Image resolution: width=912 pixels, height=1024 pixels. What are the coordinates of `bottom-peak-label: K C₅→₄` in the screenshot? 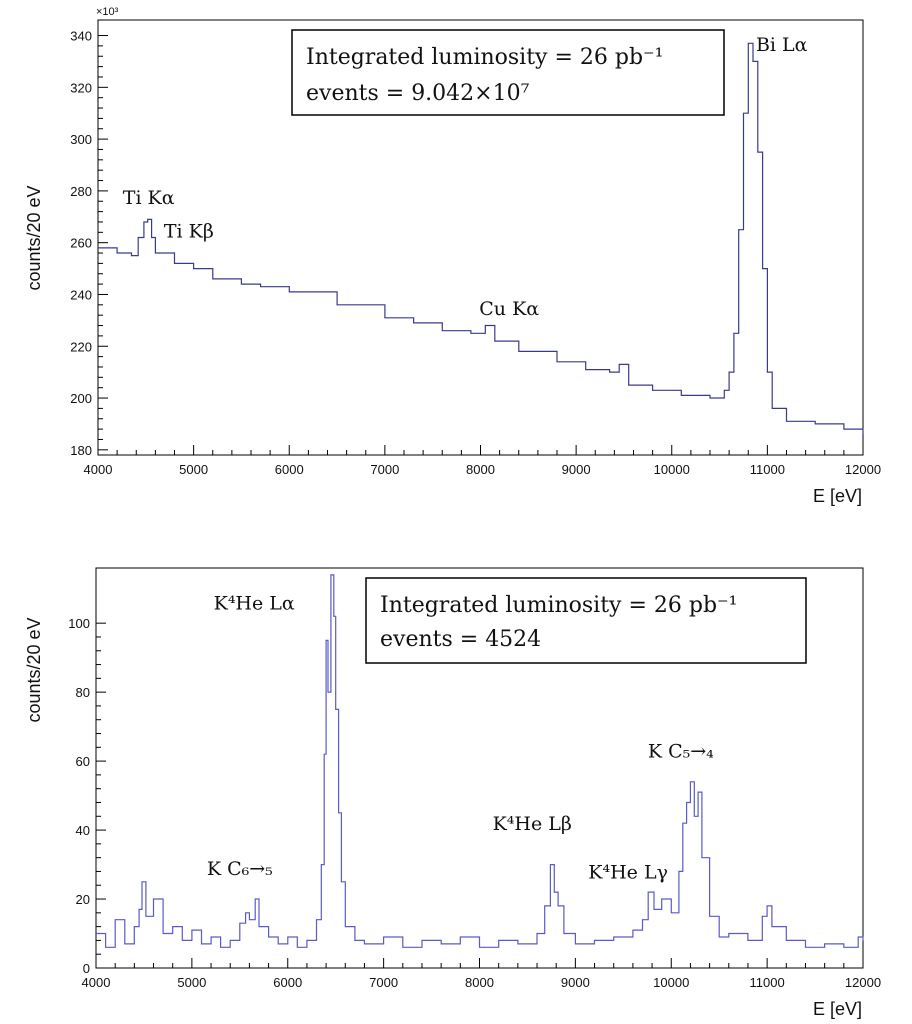 It's located at (681, 752).